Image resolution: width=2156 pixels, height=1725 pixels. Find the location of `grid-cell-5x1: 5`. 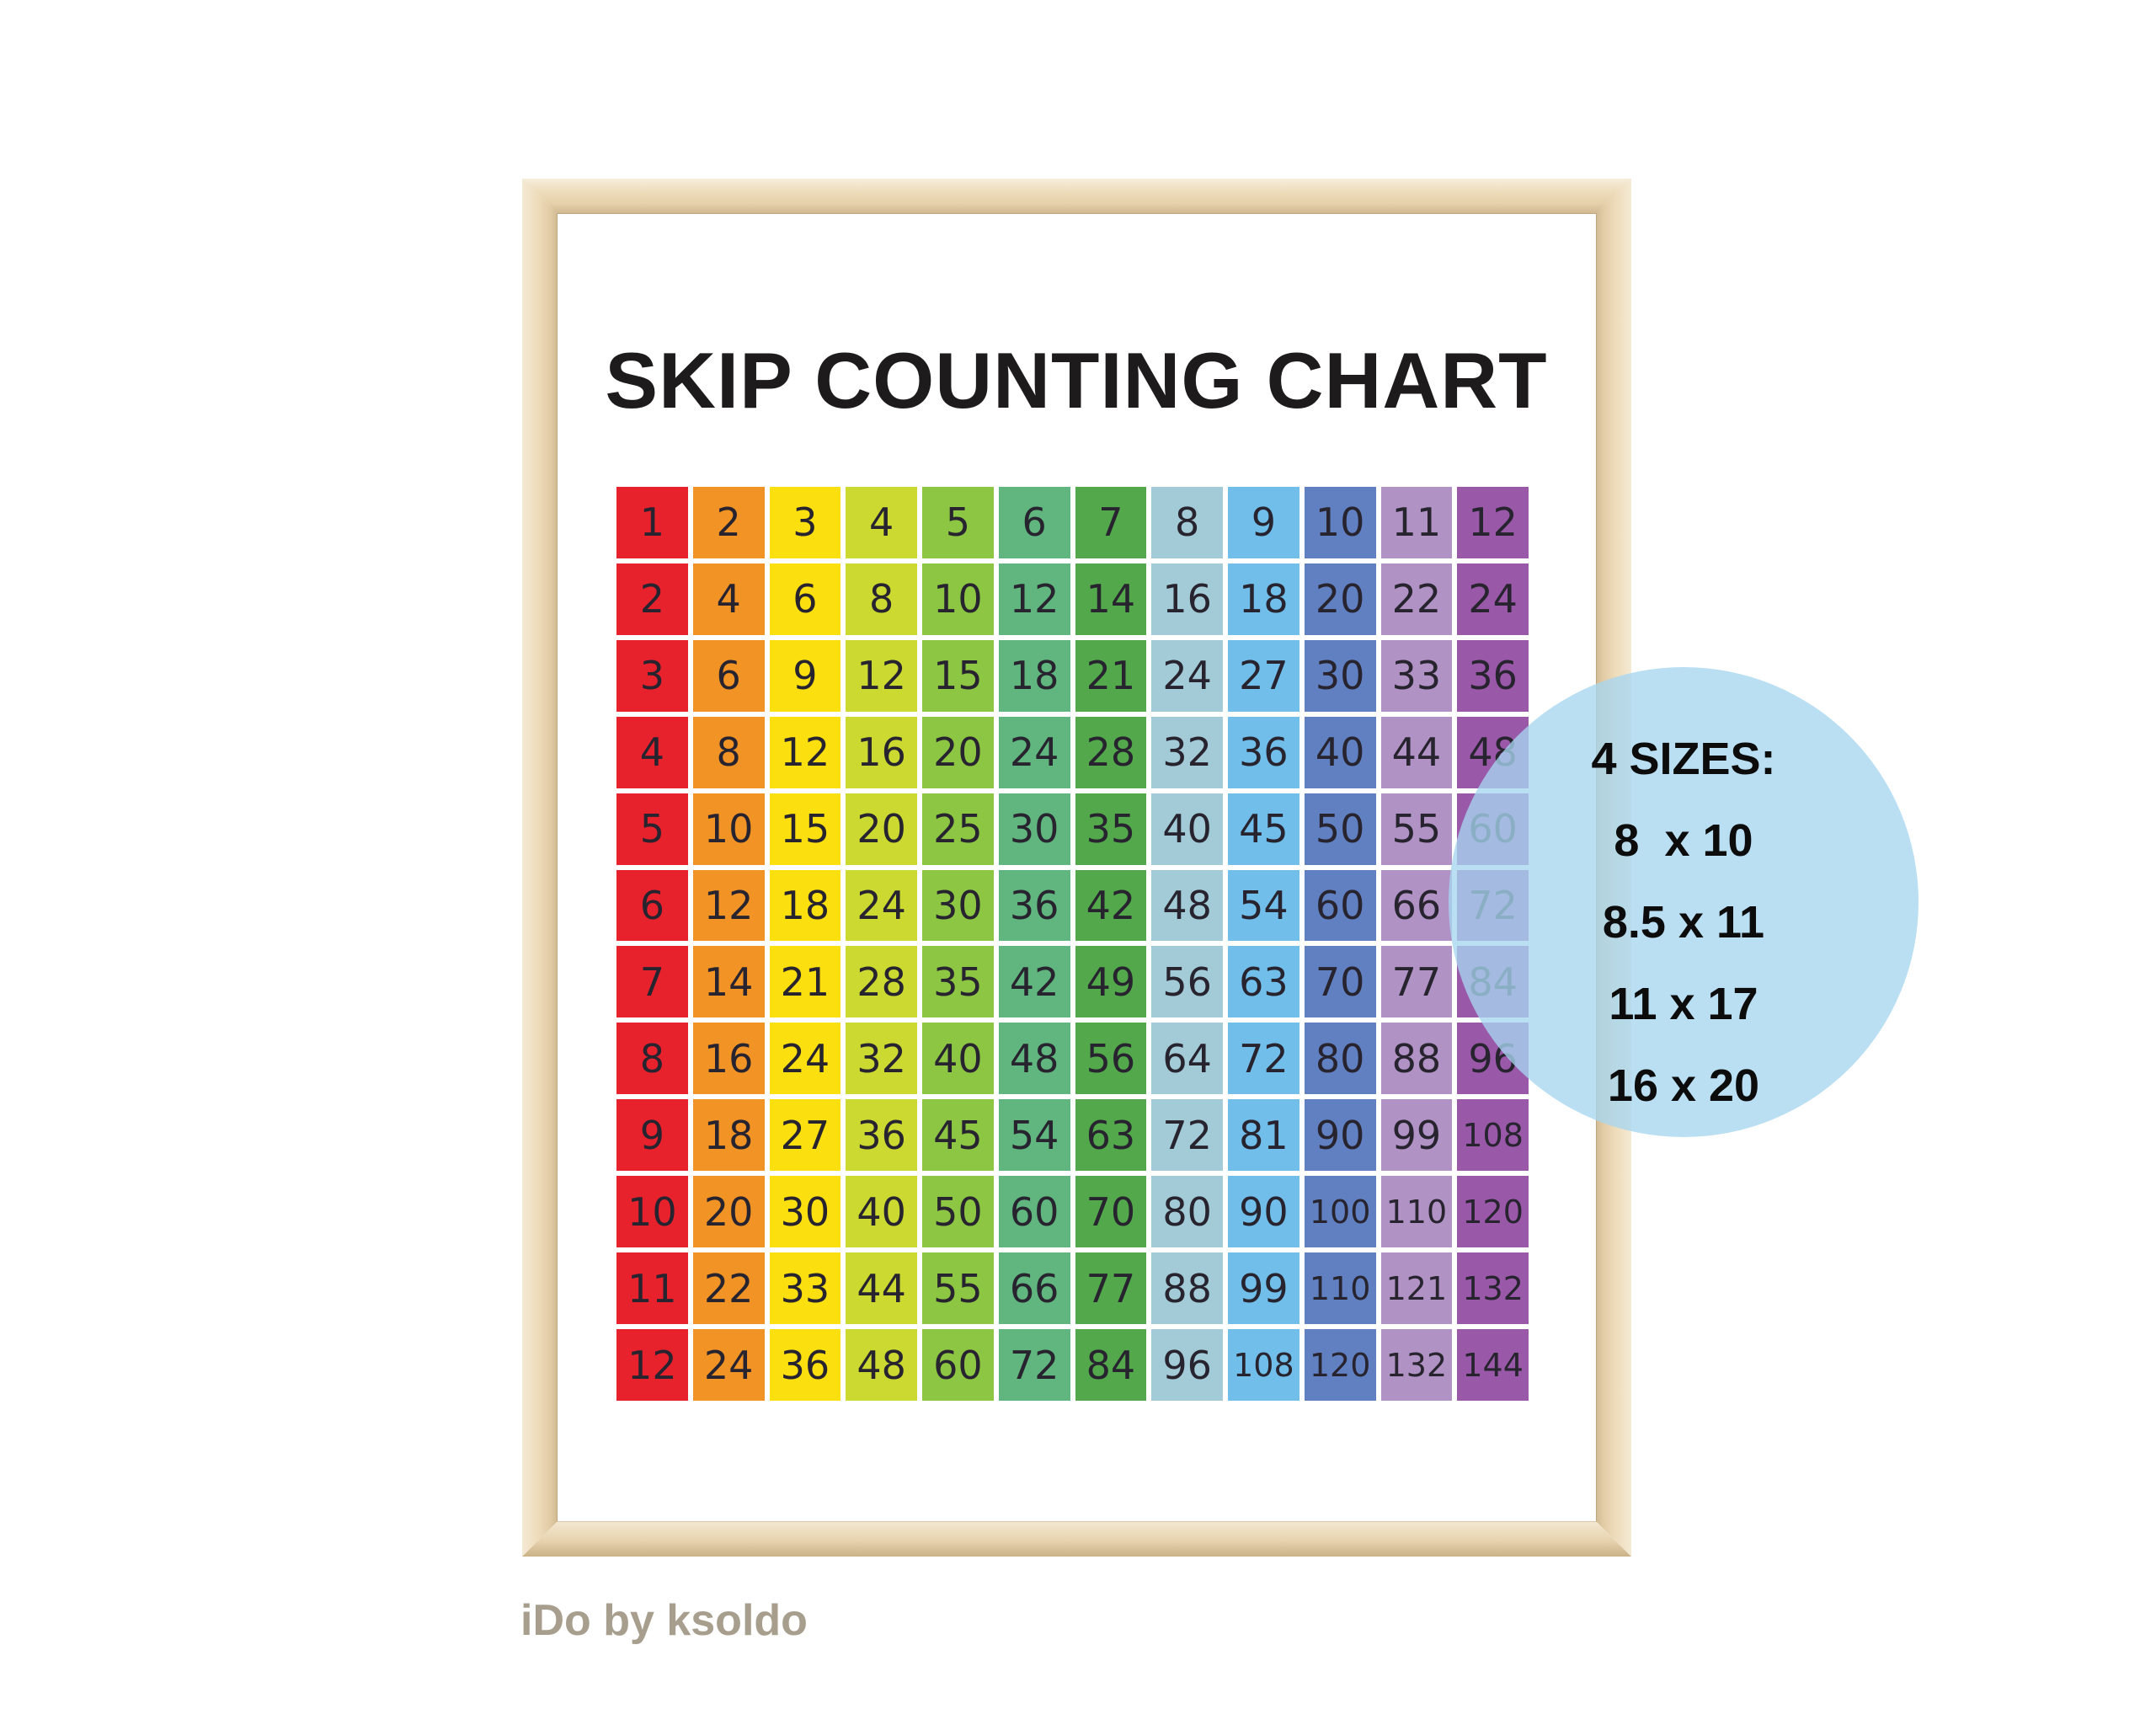

grid-cell-5x1: 5 is located at coordinates (652, 829).